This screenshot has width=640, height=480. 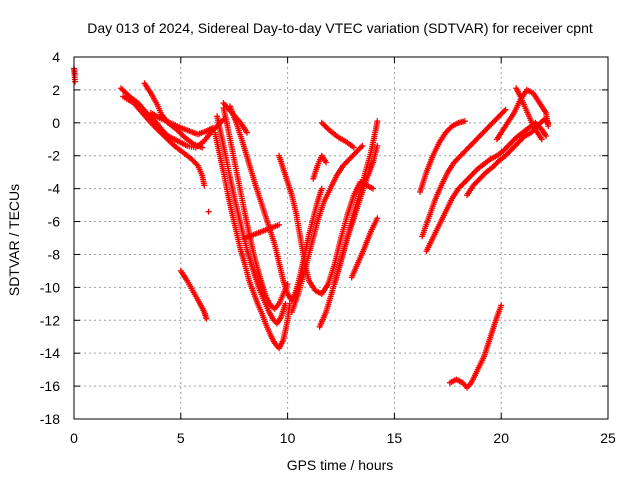 What do you see at coordinates (50, 386) in the screenshot?
I see `y-tick-label: -16` at bounding box center [50, 386].